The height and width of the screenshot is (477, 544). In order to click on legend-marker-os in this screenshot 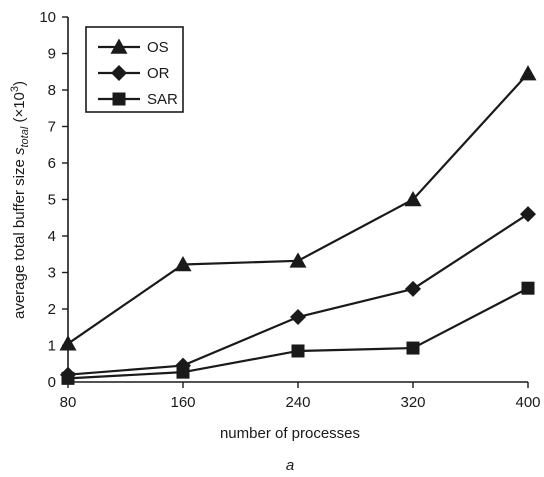, I will do `click(119, 46)`.